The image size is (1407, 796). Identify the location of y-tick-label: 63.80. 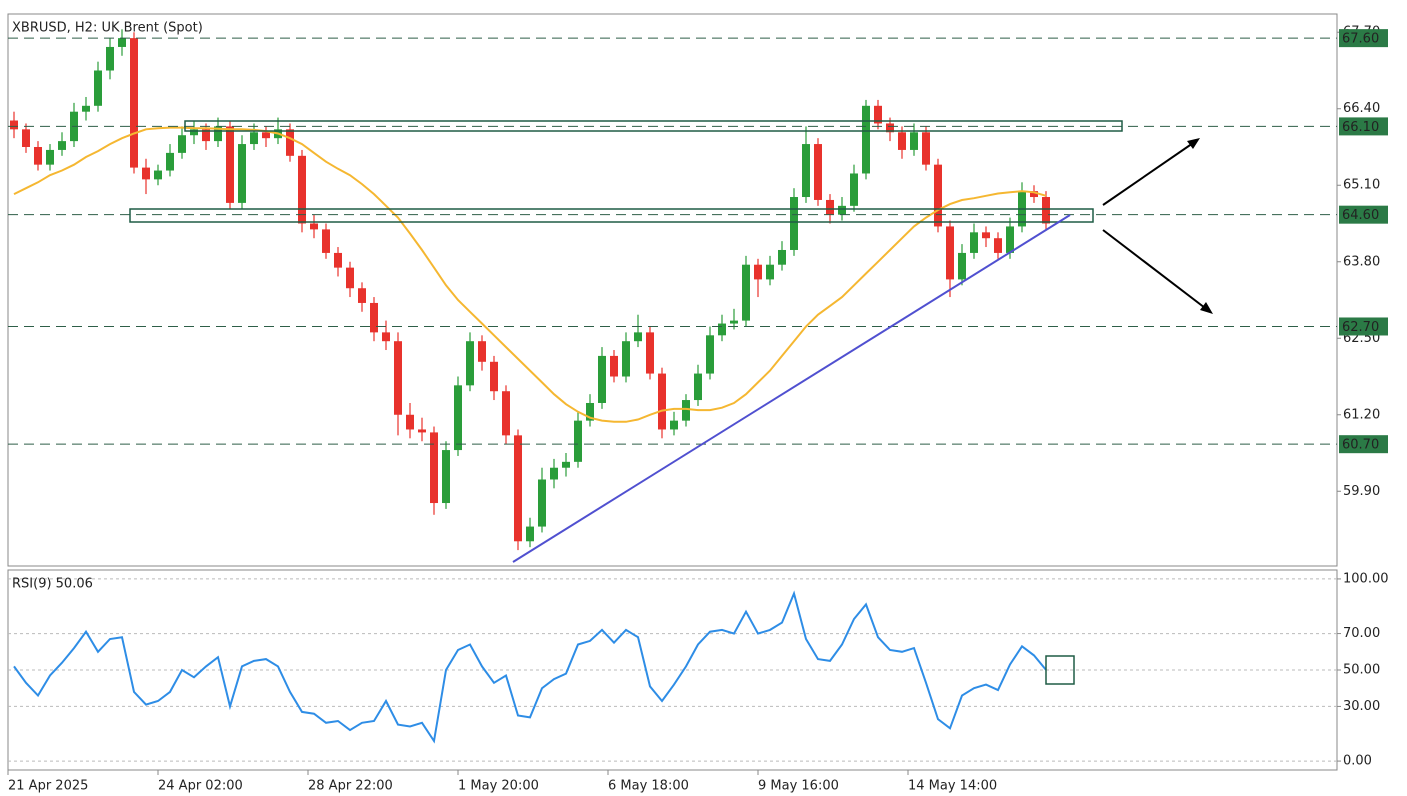
(1361, 261).